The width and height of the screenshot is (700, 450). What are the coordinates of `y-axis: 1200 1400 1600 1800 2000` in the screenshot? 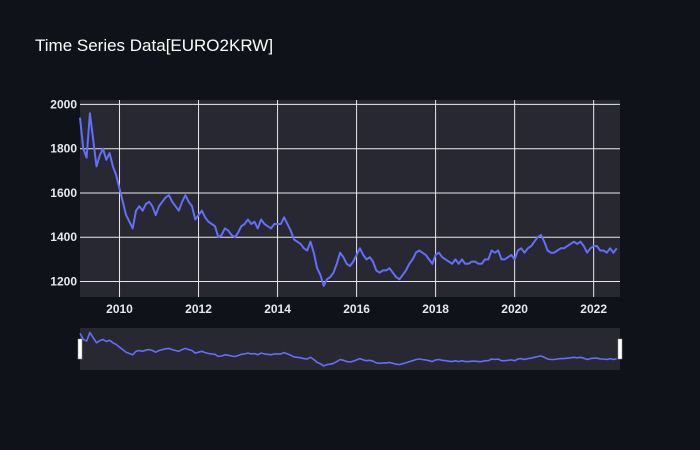 It's located at (63, 192).